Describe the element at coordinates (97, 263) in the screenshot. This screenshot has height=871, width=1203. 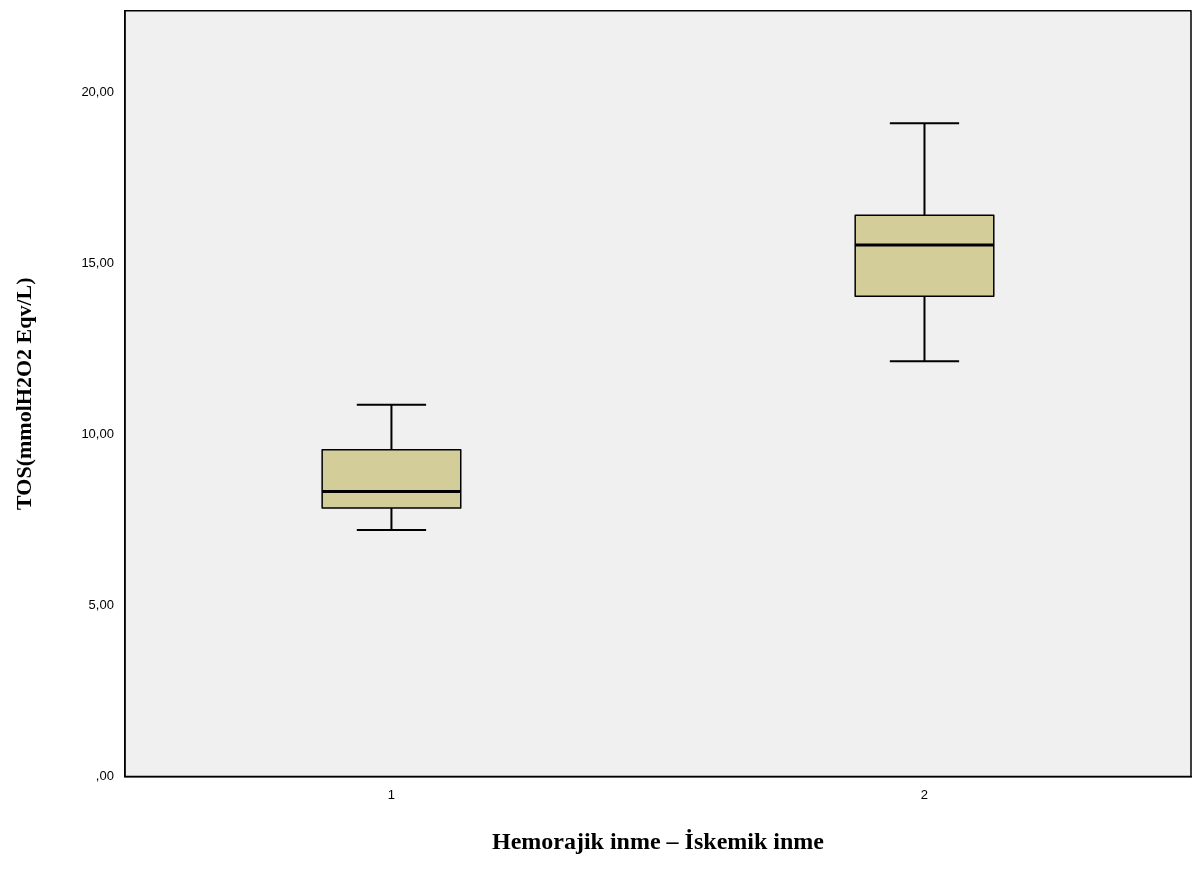
I see `y-tick-label: 15,00` at that location.